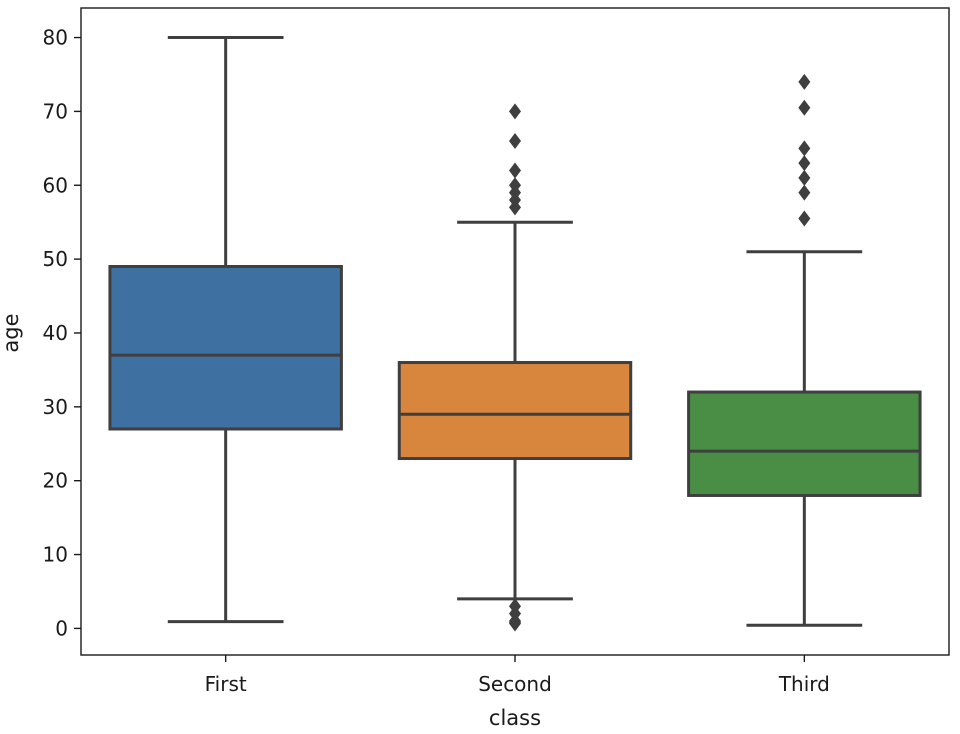  Describe the element at coordinates (55, 333) in the screenshot. I see `y-tick-label: 40` at that location.